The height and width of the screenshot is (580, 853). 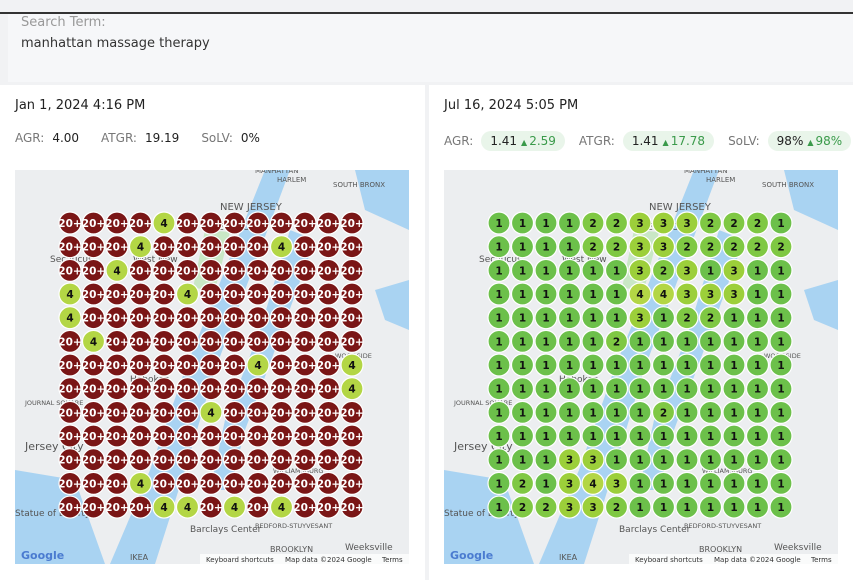 What do you see at coordinates (504, 141) in the screenshot?
I see `metric-value: 1.41` at bounding box center [504, 141].